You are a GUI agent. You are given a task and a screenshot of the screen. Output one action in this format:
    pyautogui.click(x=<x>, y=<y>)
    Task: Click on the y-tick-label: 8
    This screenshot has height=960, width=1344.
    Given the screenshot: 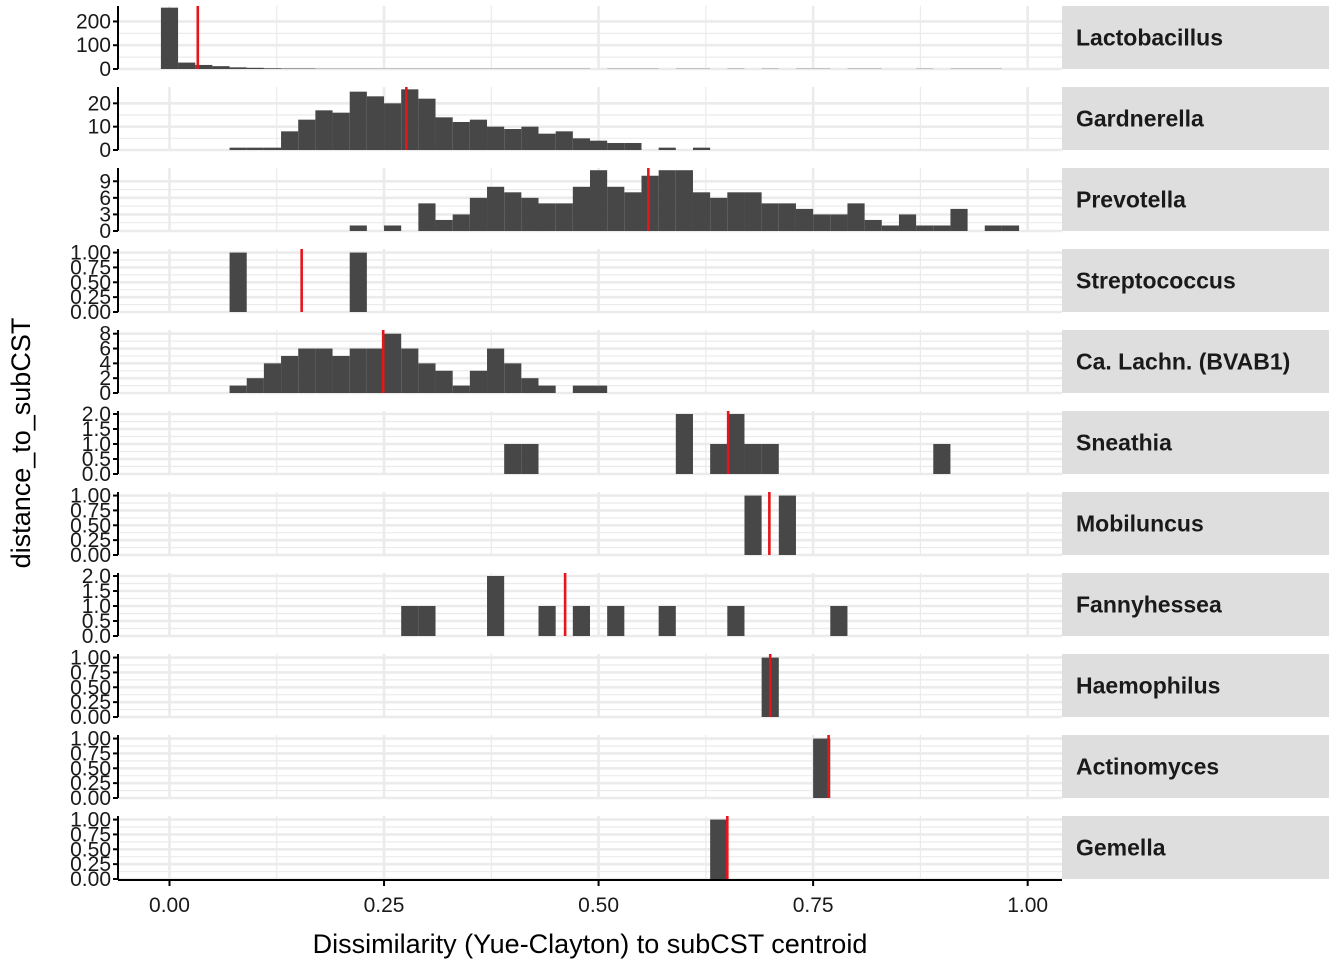 What is the action you would take?
    pyautogui.click(x=105, y=334)
    